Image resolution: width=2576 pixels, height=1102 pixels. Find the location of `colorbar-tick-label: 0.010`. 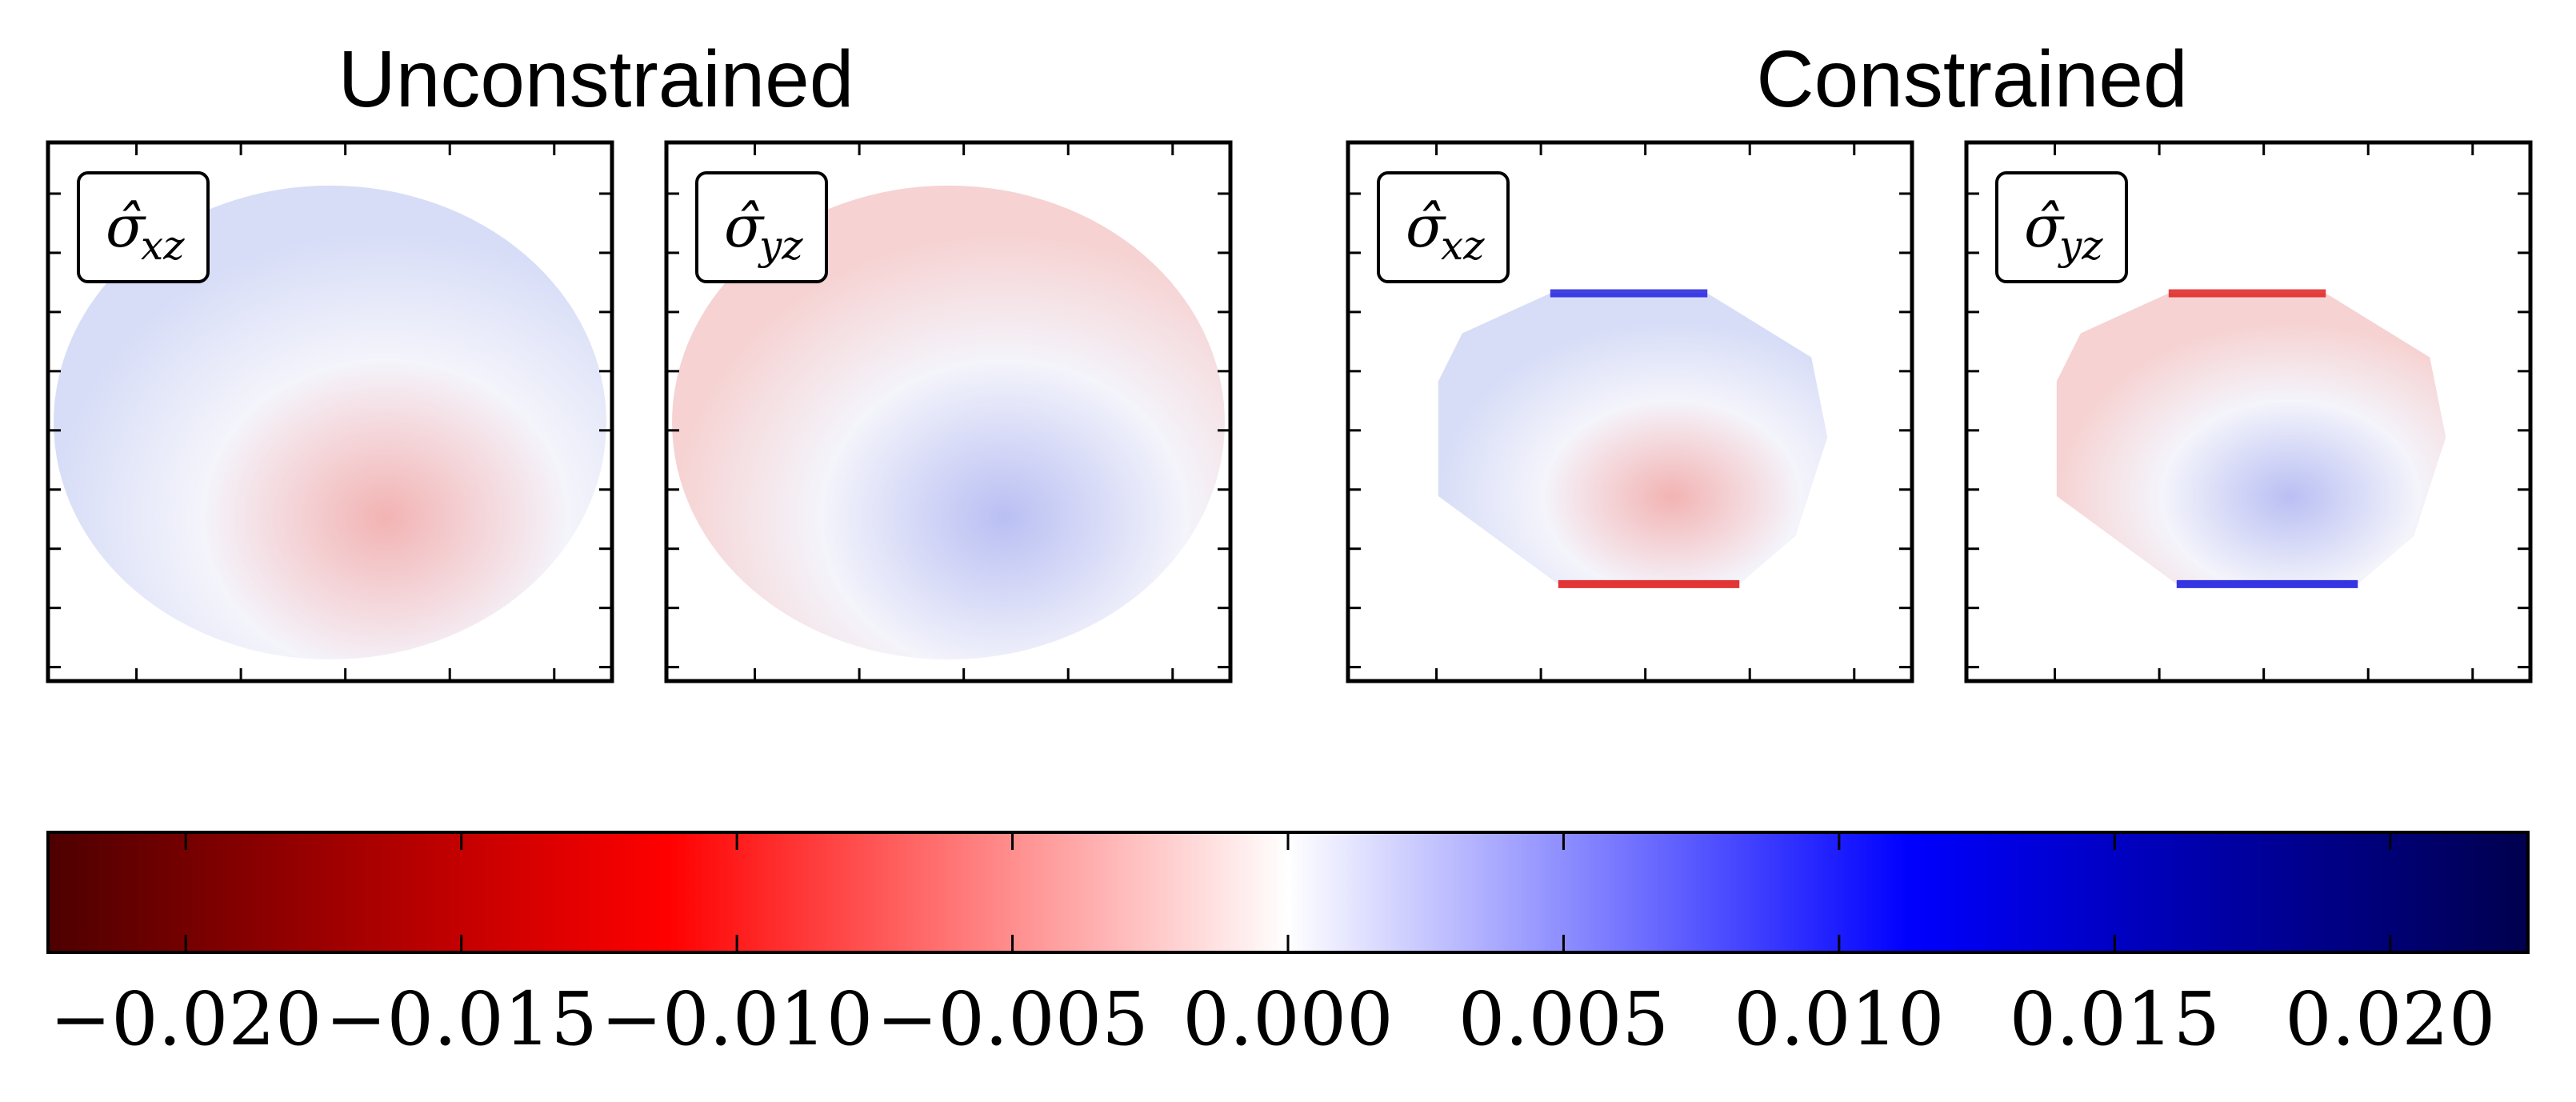

colorbar-tick-label: 0.010 is located at coordinates (1839, 1019).